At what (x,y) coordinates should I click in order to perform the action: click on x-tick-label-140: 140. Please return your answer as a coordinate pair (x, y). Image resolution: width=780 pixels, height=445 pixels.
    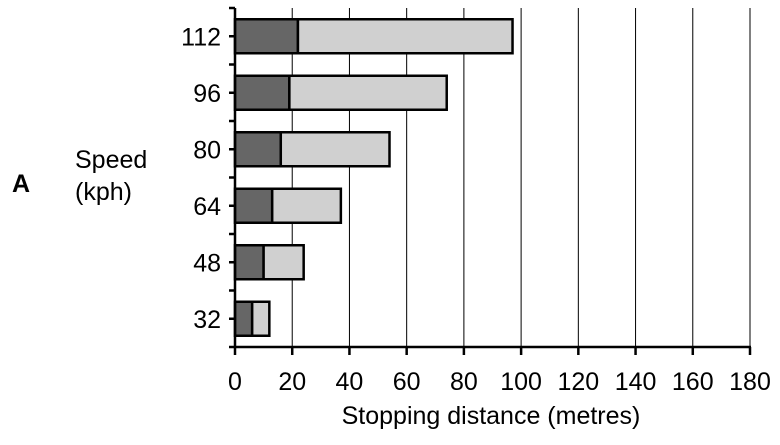
    Looking at the image, I should click on (636, 382).